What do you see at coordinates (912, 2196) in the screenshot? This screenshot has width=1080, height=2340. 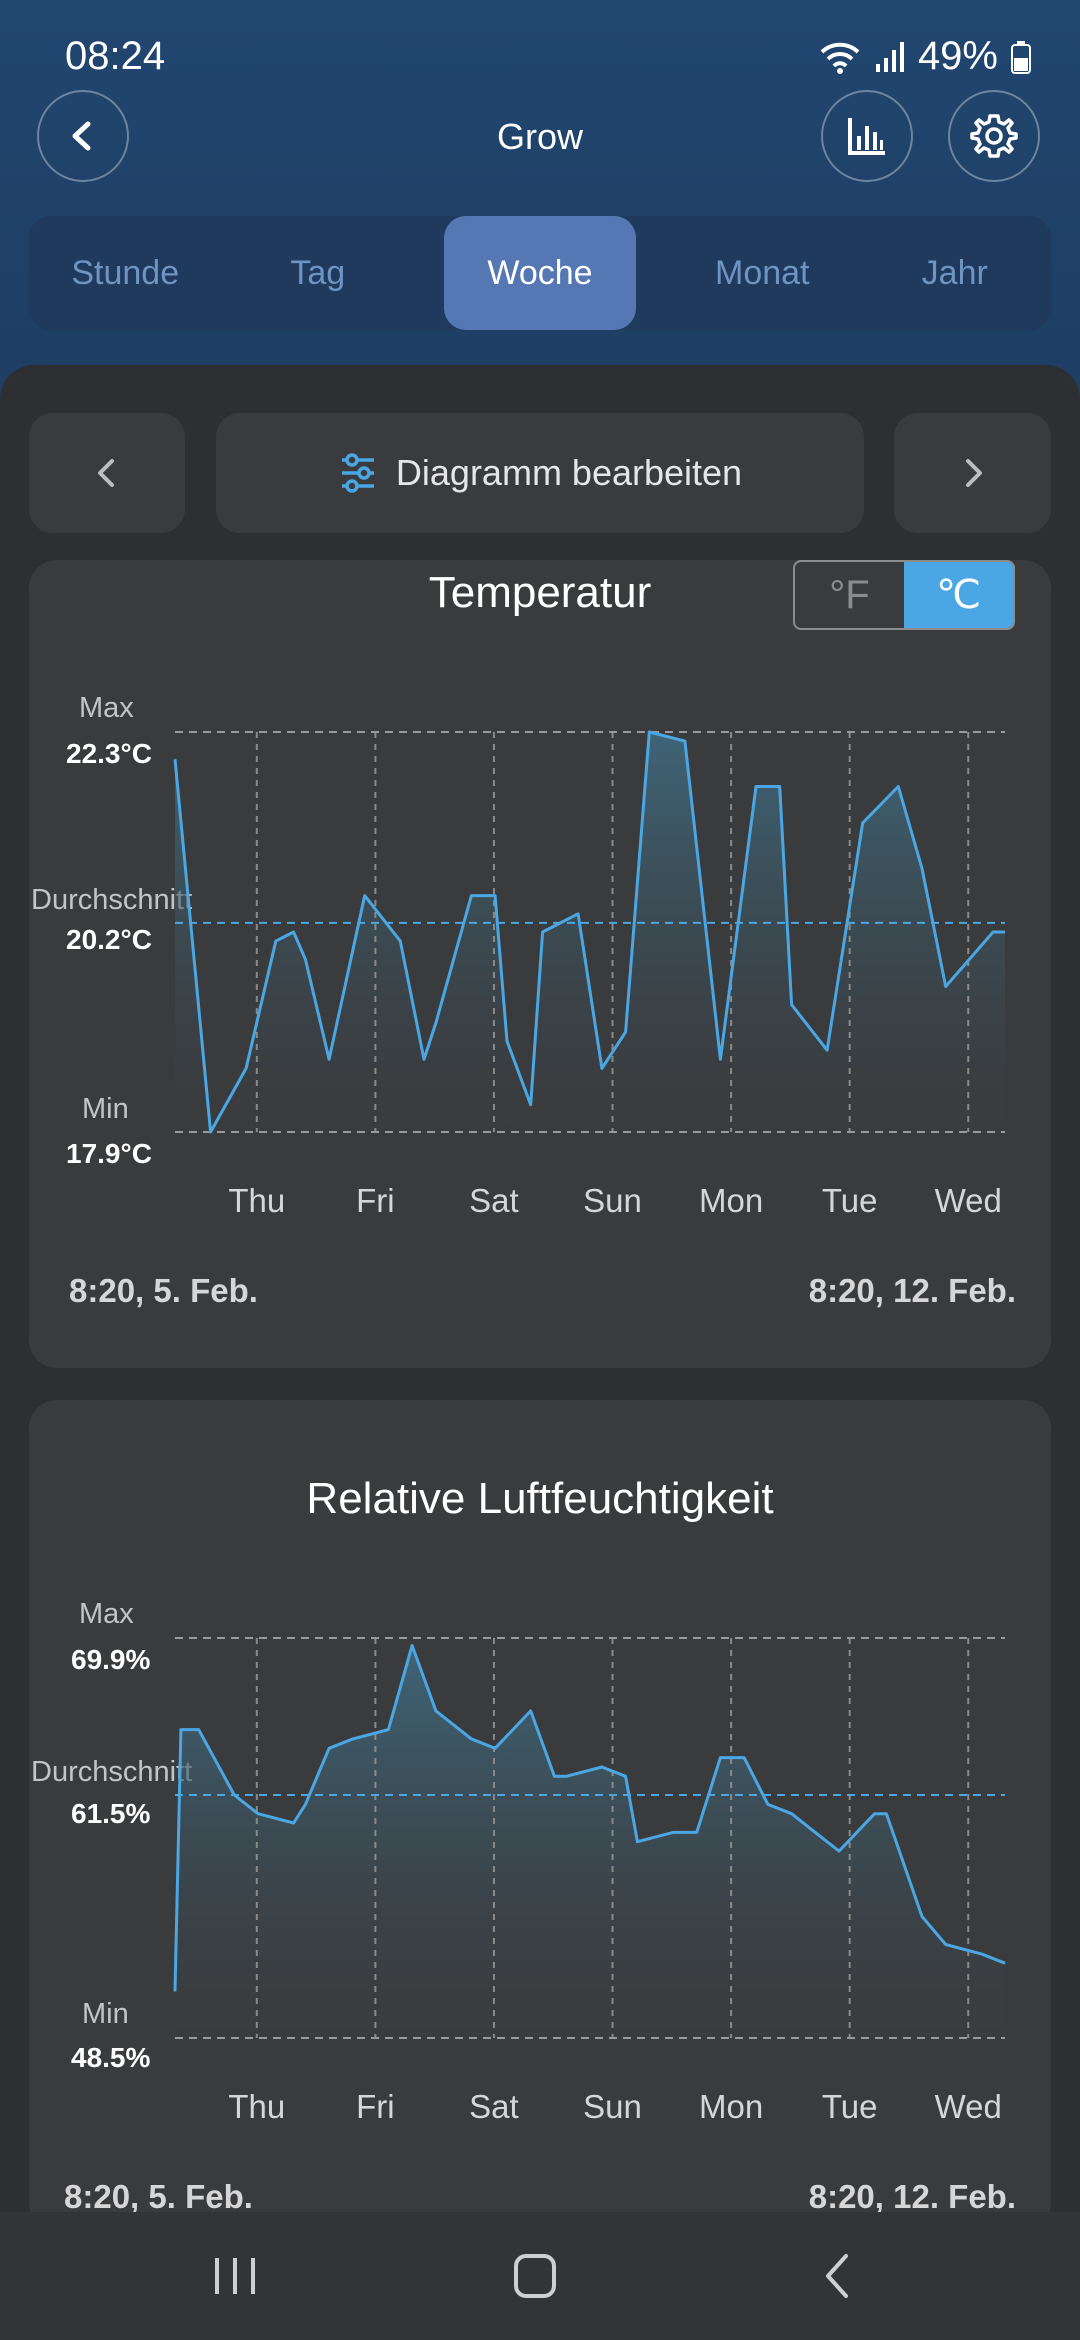 I see `humidity-range-end: 8:20, 12. Feb.` at bounding box center [912, 2196].